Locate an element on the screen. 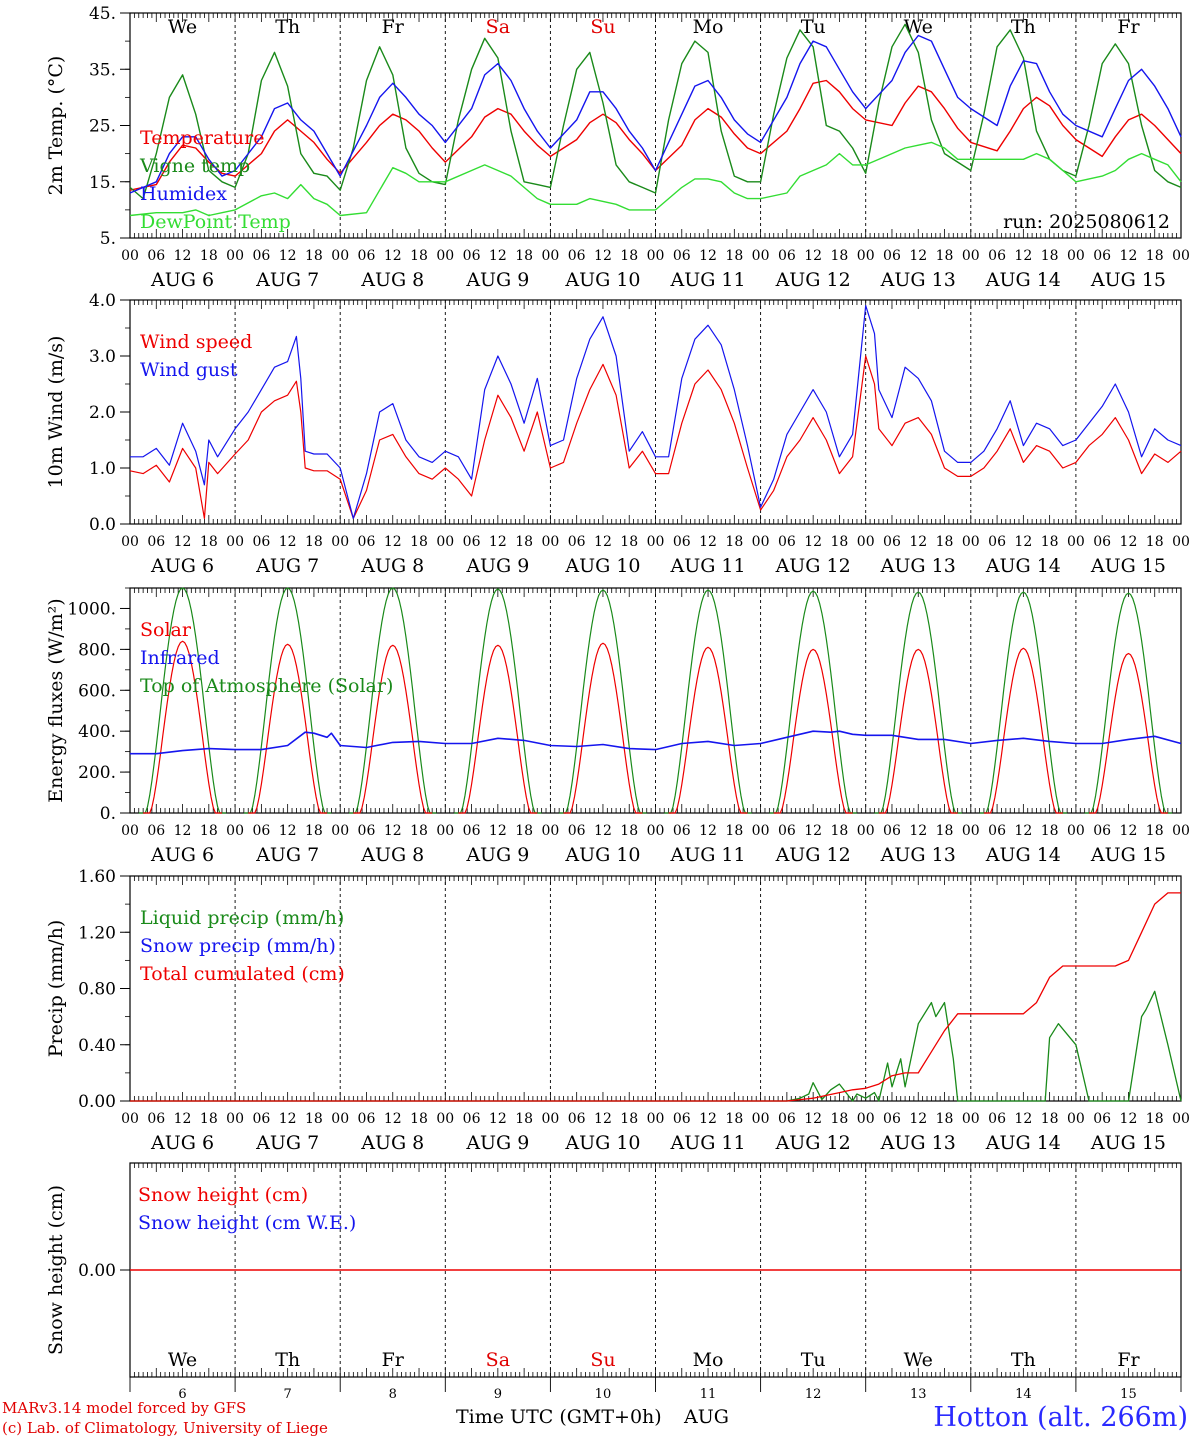 The height and width of the screenshot is (1440, 1194). panel-3-date-label: AUG 6 is located at coordinates (182, 855).